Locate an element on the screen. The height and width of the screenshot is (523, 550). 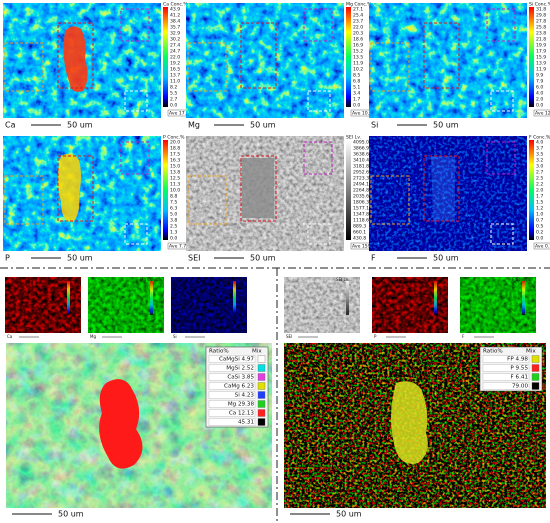
legend-entry: 45.31 is located at coordinates (246, 423).